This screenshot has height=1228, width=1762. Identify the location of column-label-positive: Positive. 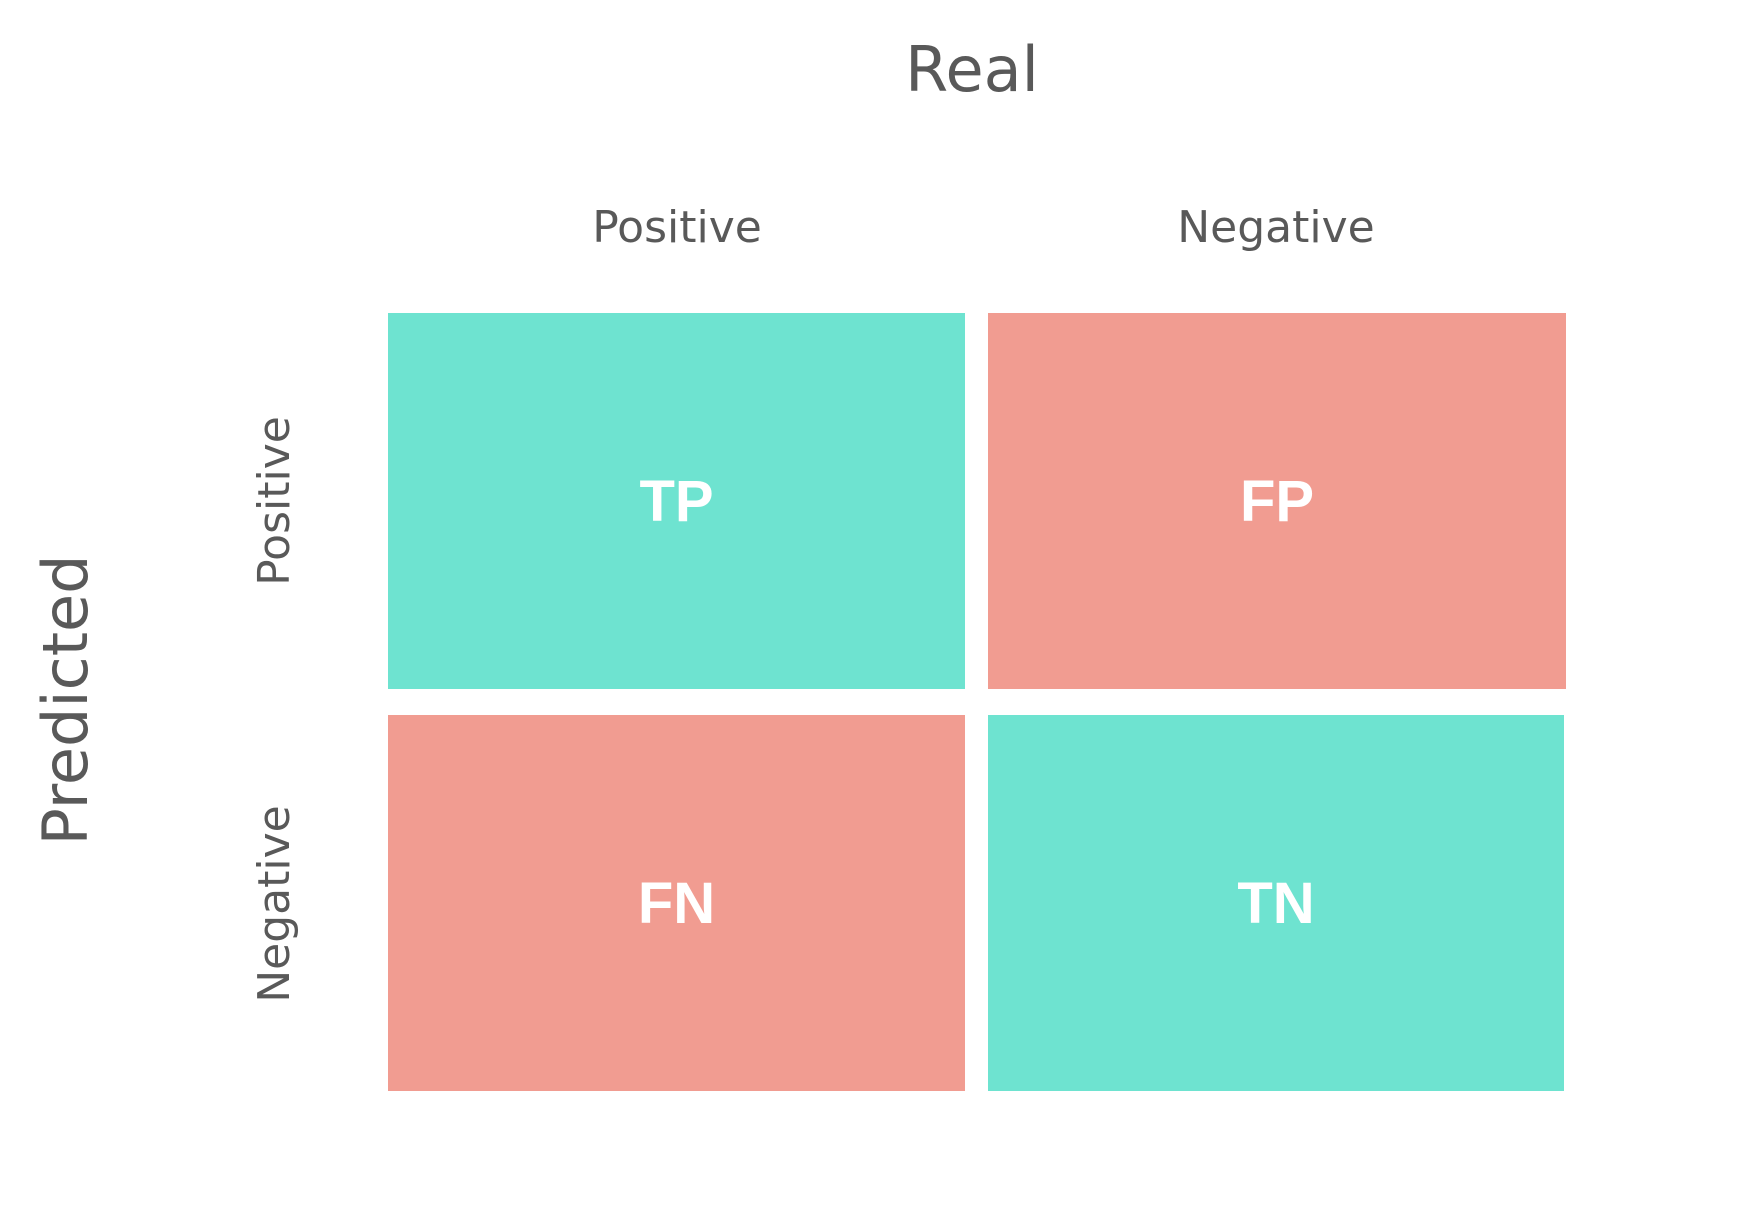
(677, 227).